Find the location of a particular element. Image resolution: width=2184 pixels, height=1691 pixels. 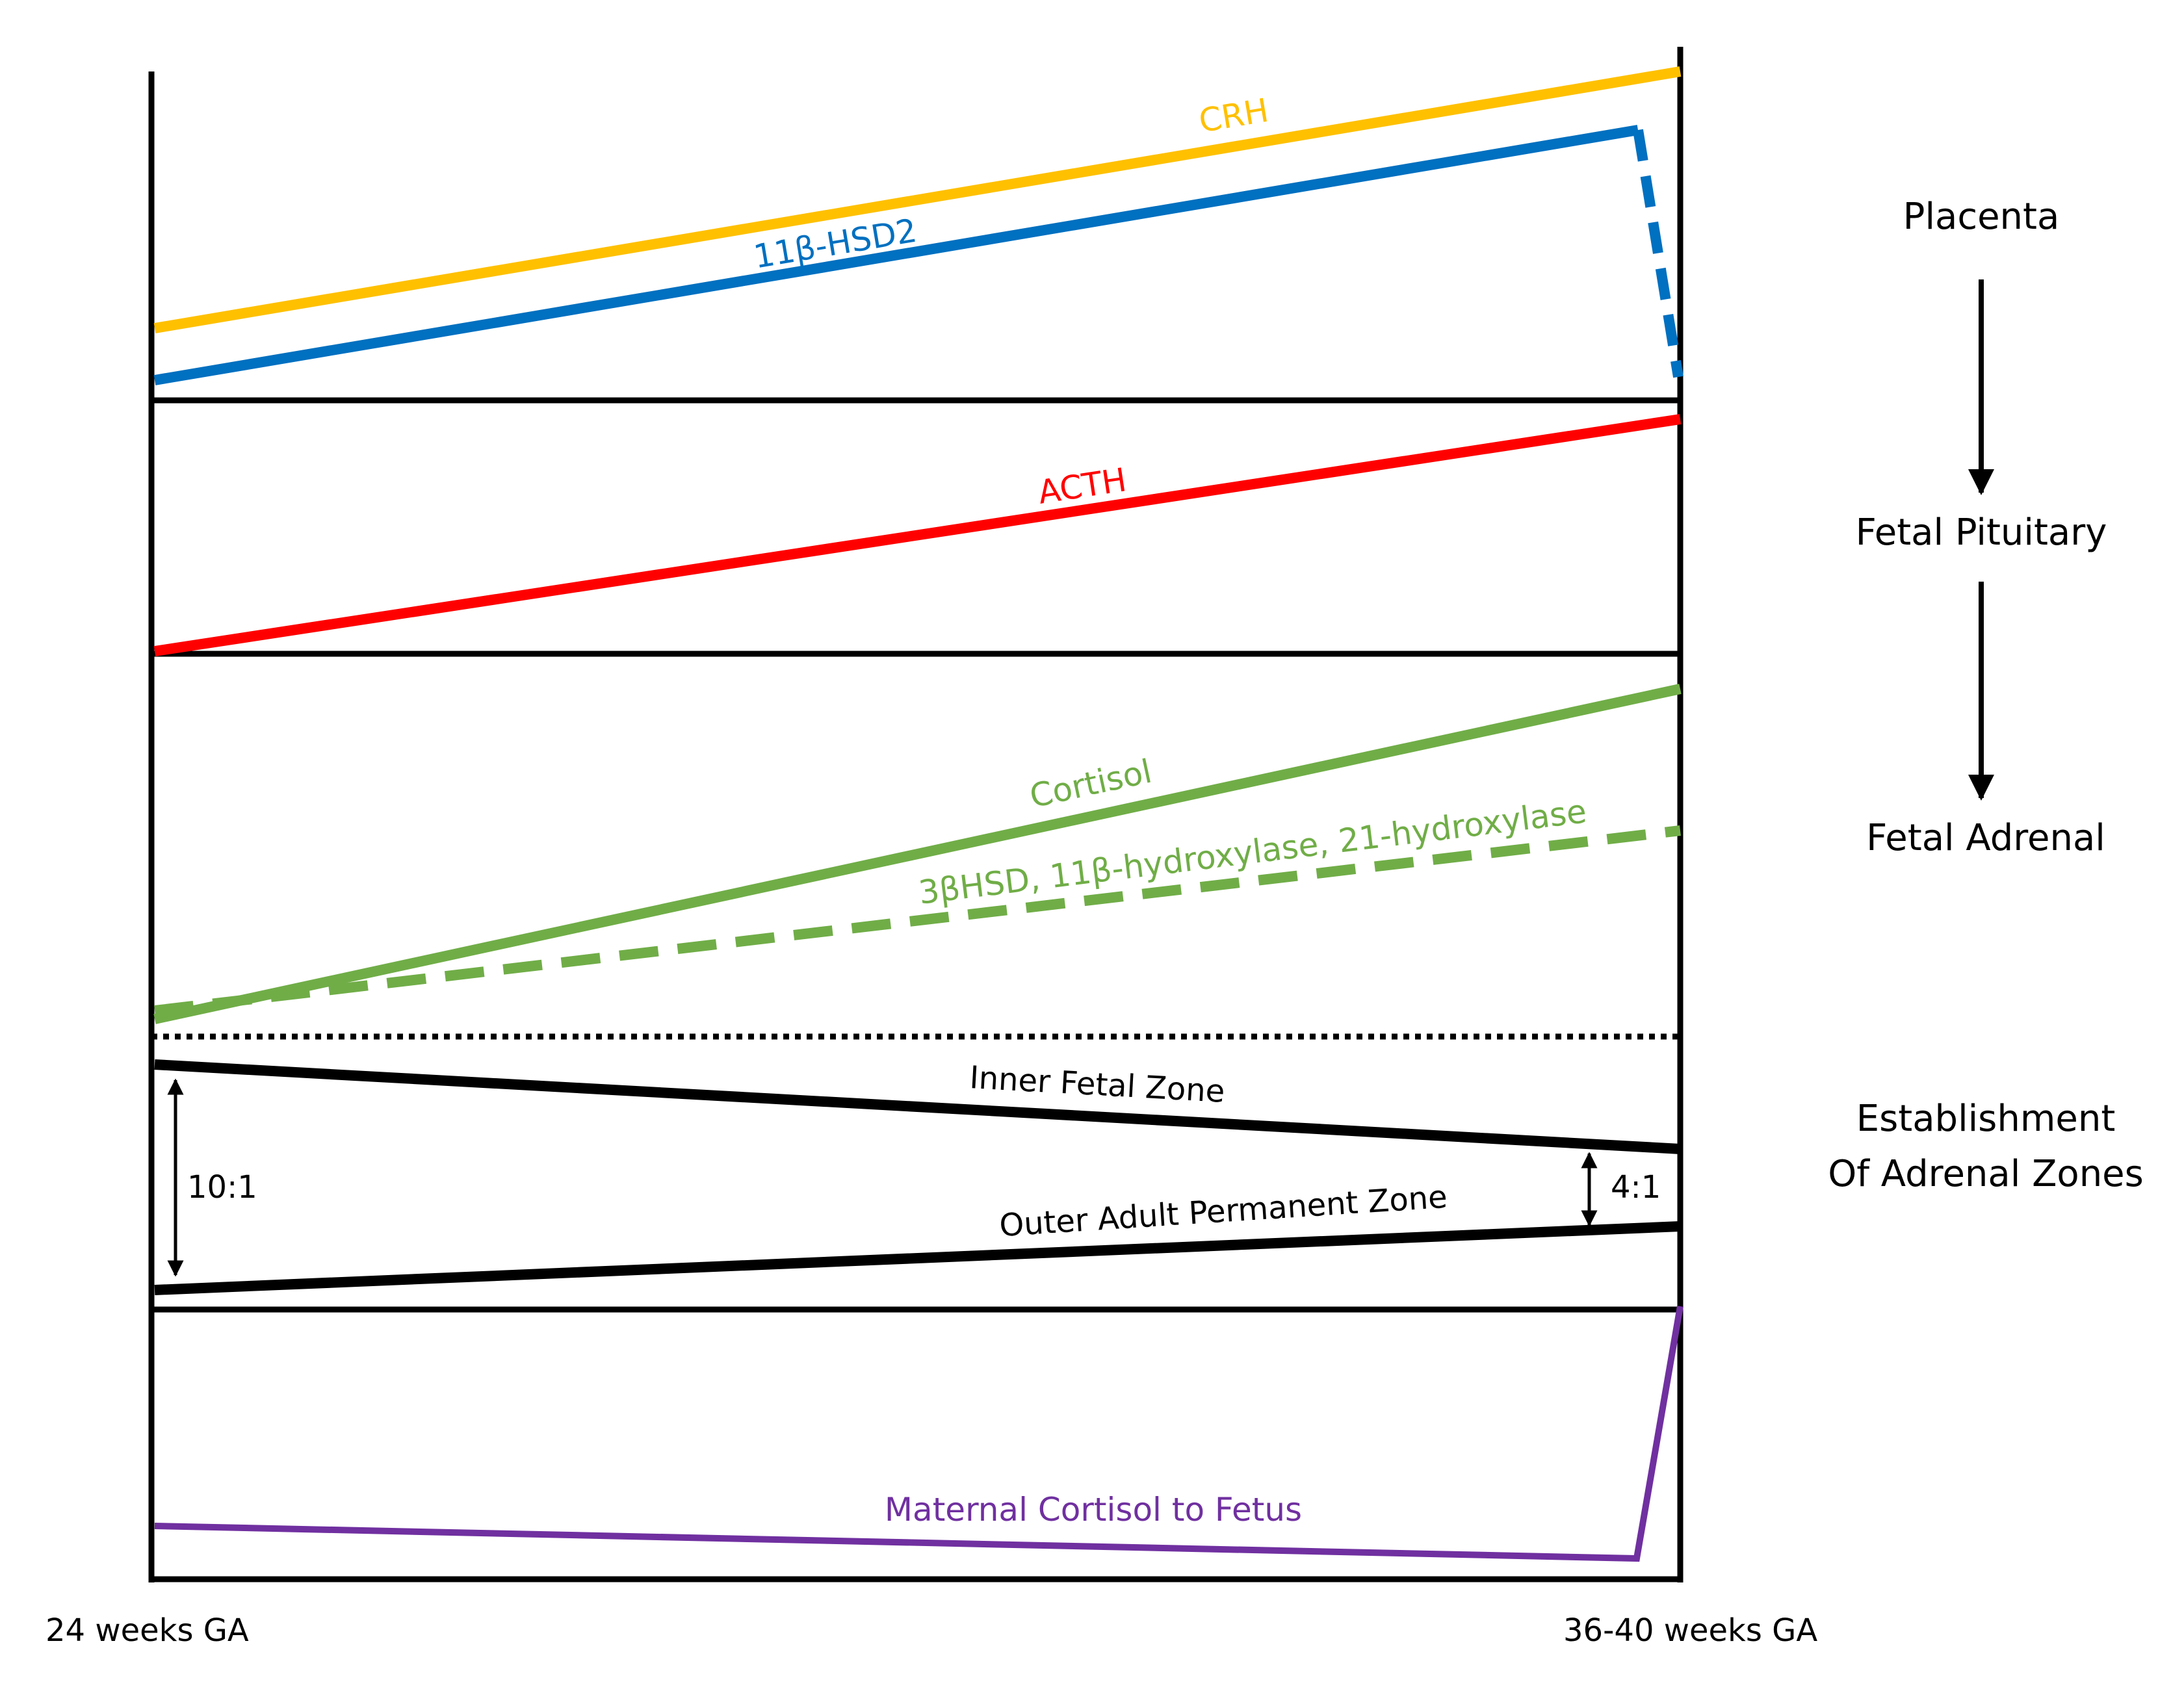

ratio-end-label: 4:1 is located at coordinates (1636, 1187).